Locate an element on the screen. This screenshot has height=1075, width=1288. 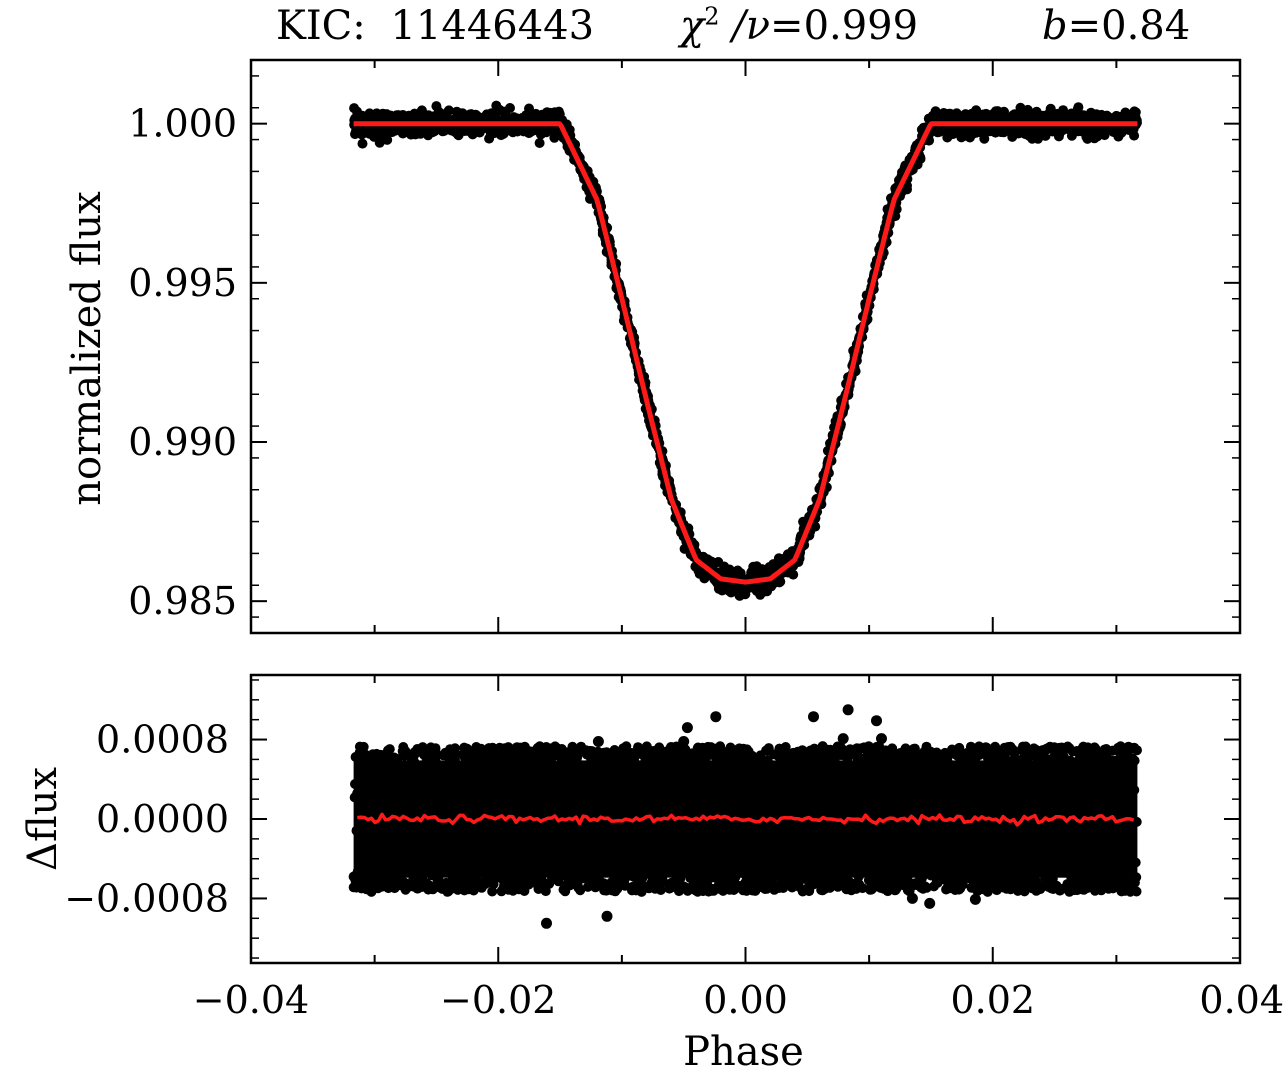
title-chi2: χ2 /ν=0.999 is located at coordinates (799, 25).